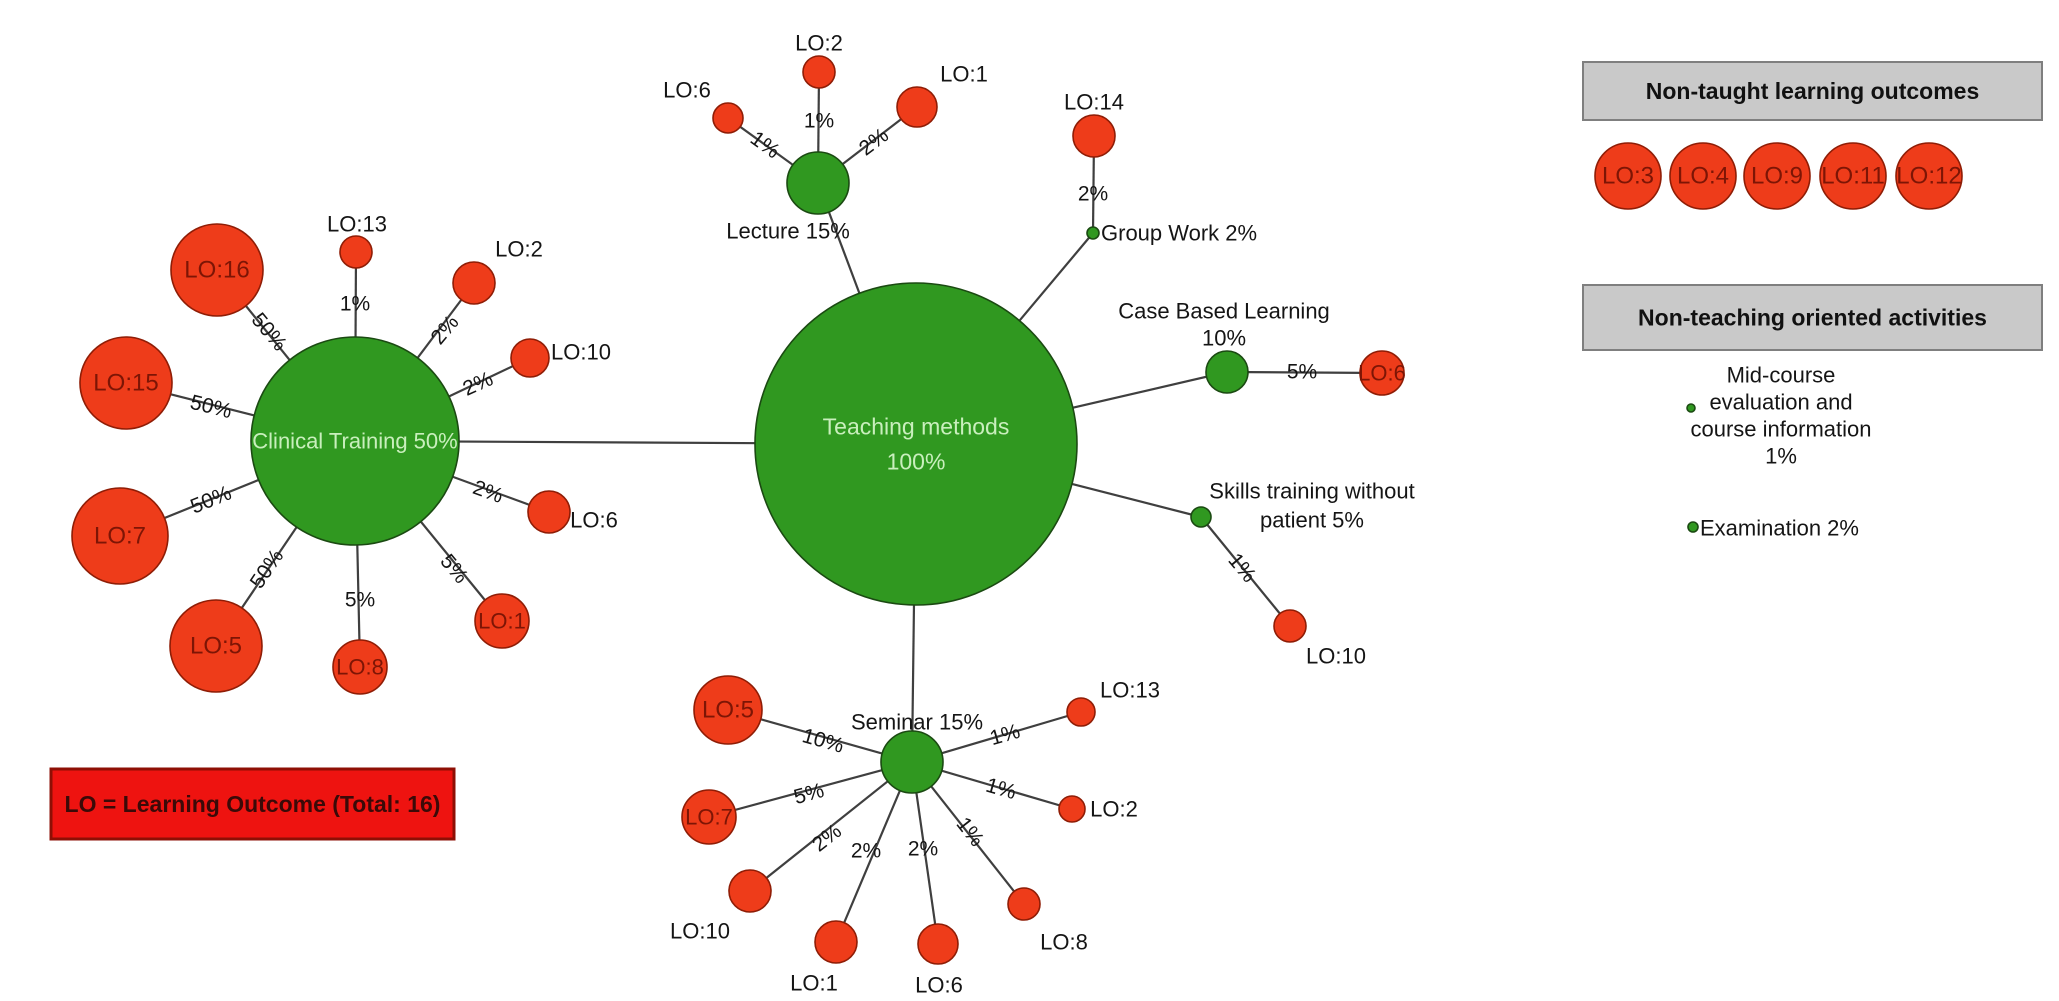 This screenshot has width=2059, height=1001. Describe the element at coordinates (360, 667) in the screenshot. I see `node-inner-label-clinical-lo8-0: LO:8` at that location.